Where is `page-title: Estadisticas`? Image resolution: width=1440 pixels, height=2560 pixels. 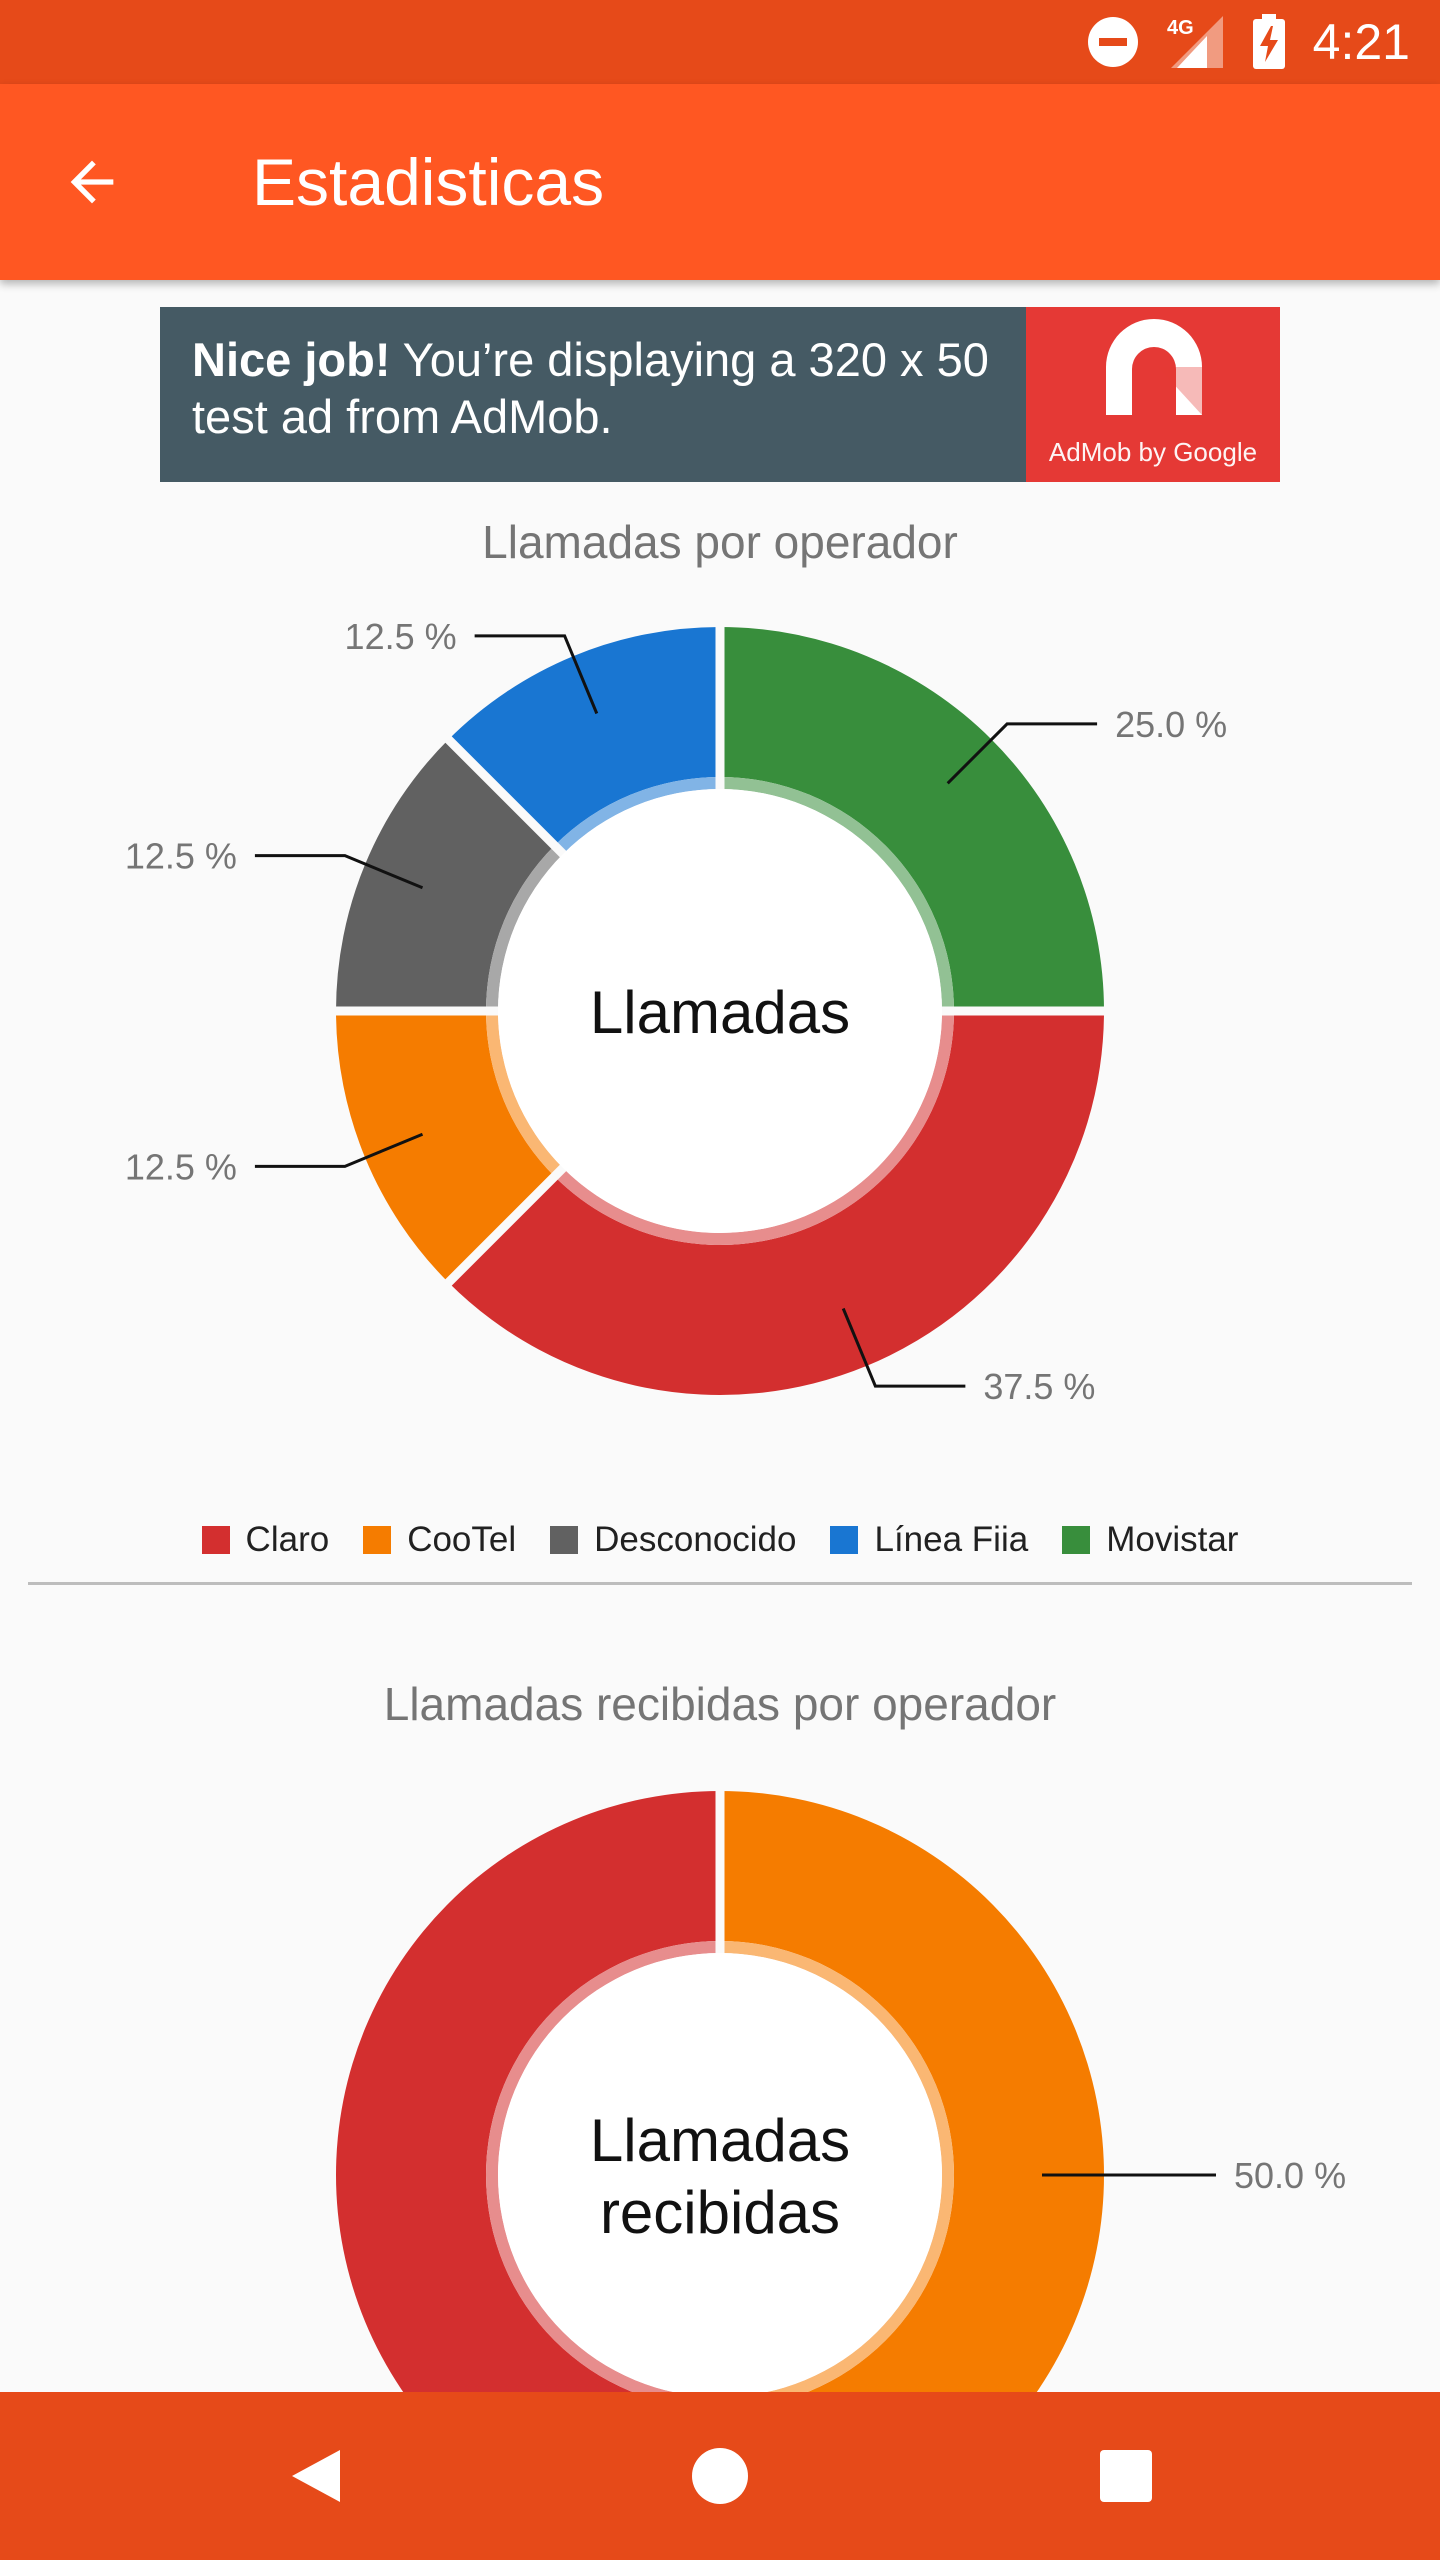
page-title: Estadisticas is located at coordinates (428, 182).